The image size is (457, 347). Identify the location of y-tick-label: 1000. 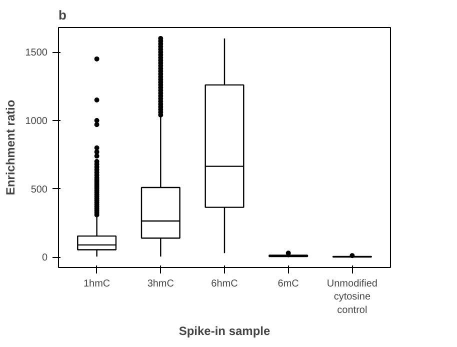
(36, 121).